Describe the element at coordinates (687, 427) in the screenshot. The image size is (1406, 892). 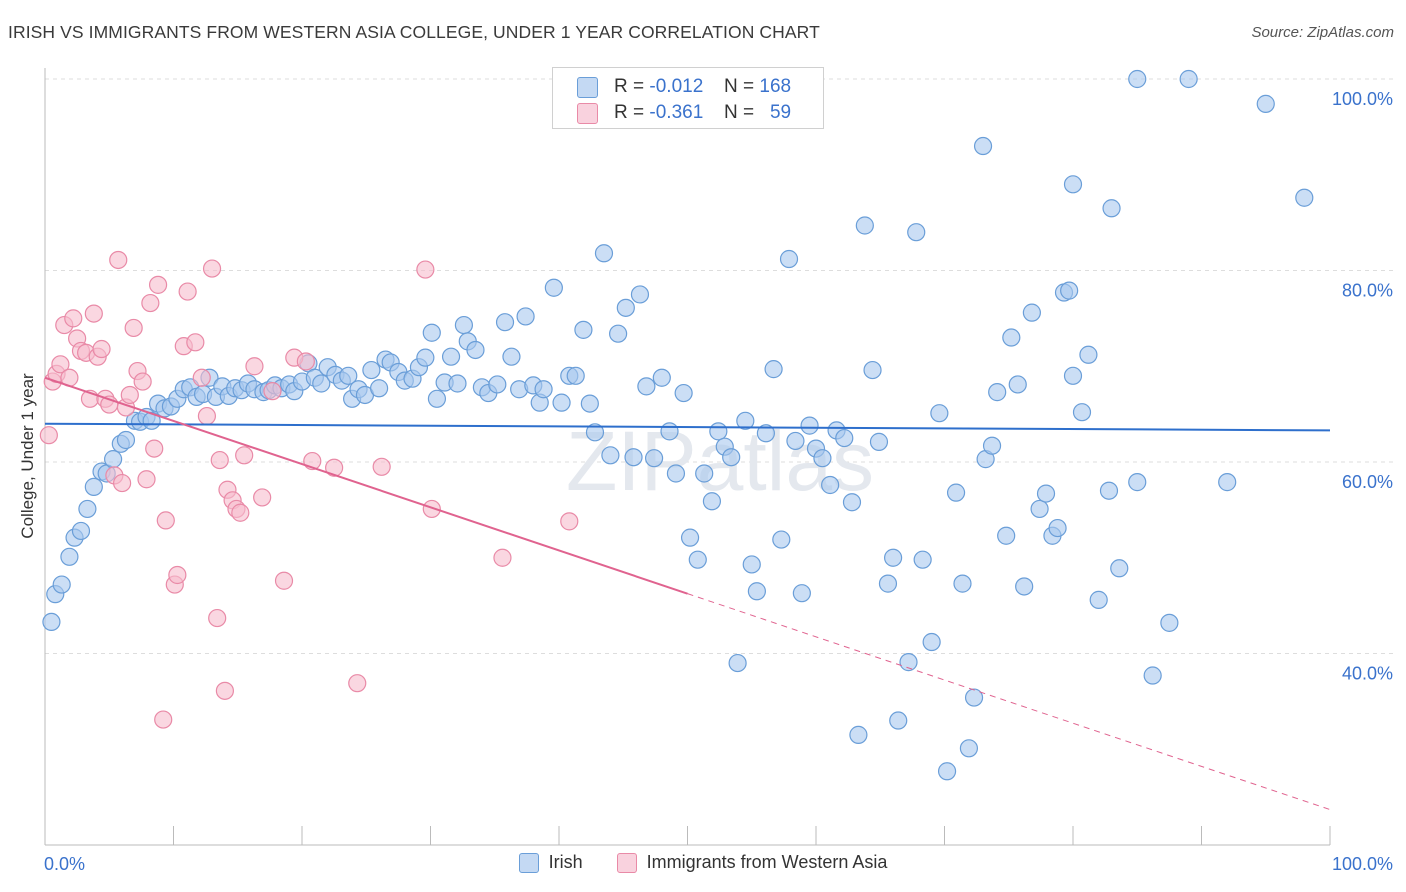
I see `irish-trend-line` at that location.